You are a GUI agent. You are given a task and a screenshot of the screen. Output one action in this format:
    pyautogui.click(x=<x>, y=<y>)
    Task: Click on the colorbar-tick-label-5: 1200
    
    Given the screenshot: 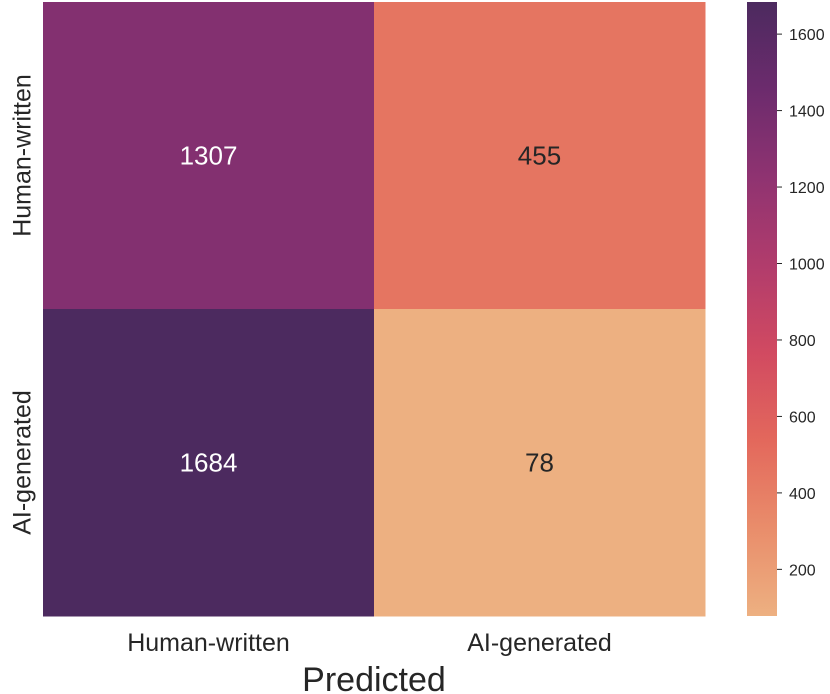 What is the action you would take?
    pyautogui.click(x=807, y=188)
    